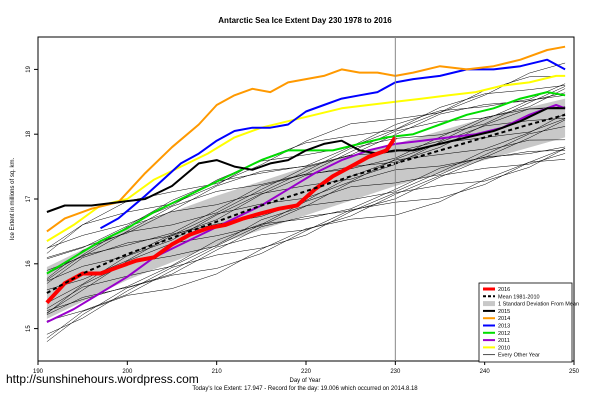 The image size is (601, 400). I want to click on x-tick-label: 220, so click(306, 372).